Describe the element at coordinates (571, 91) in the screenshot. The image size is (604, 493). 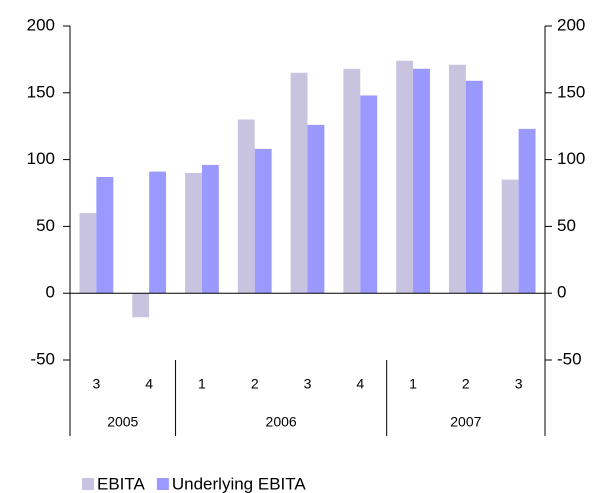
I see `y2-tick-label: 150` at that location.